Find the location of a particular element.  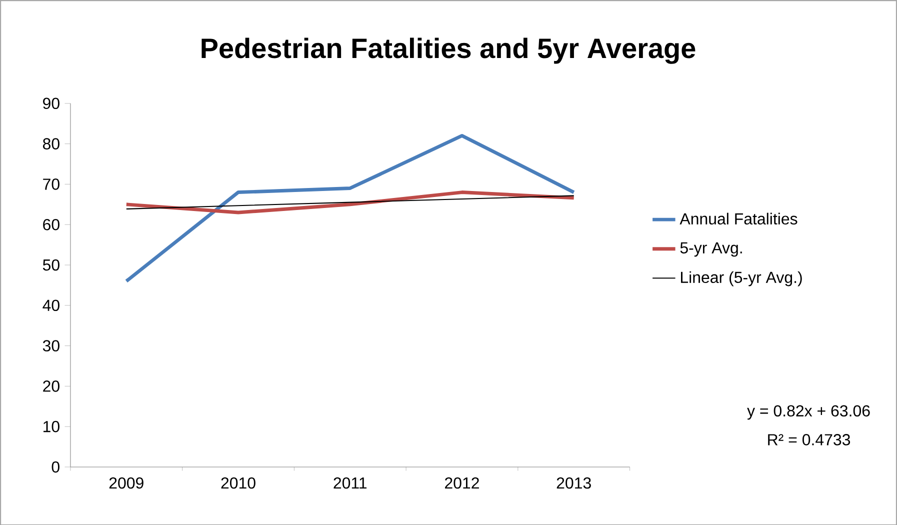

y-tick-label: 10 is located at coordinates (52, 426).